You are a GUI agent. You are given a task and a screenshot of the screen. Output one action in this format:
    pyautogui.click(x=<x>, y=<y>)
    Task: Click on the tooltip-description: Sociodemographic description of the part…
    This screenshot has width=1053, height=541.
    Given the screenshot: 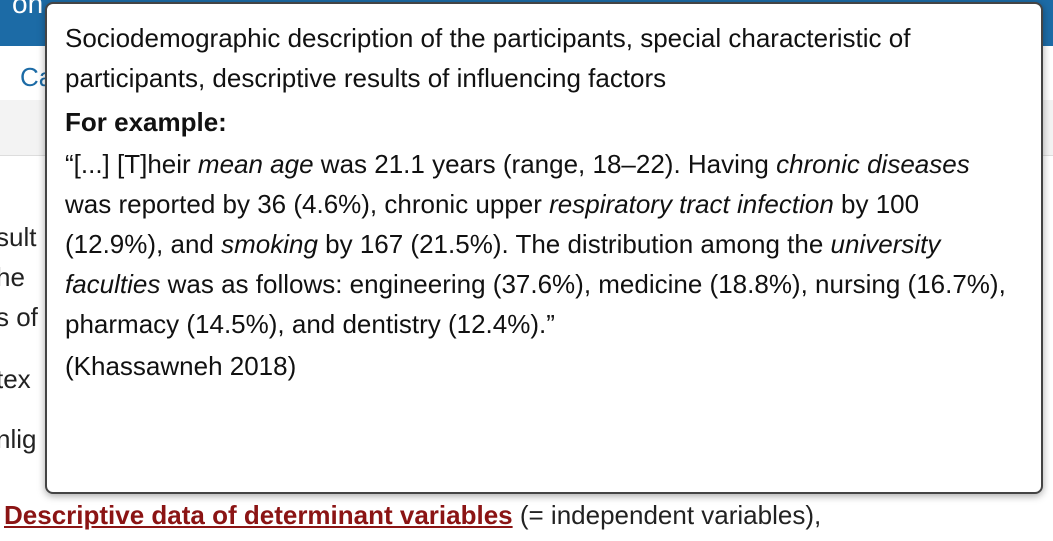 What is the action you would take?
    pyautogui.click(x=488, y=58)
    